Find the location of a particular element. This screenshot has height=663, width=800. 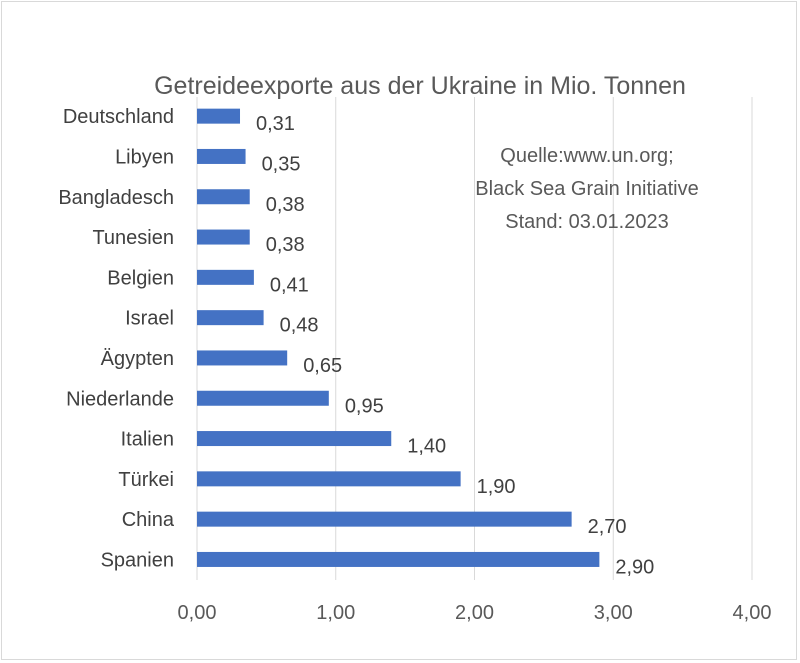

annotation-line: Quelle:www.un.org; is located at coordinates (586, 156).